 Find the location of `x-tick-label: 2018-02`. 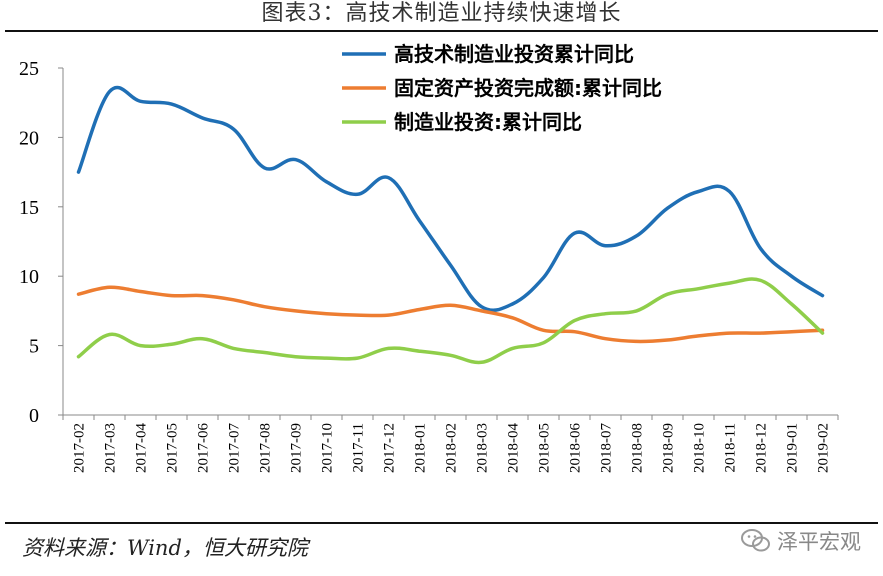

x-tick-label: 2018-02 is located at coordinates (452, 448).